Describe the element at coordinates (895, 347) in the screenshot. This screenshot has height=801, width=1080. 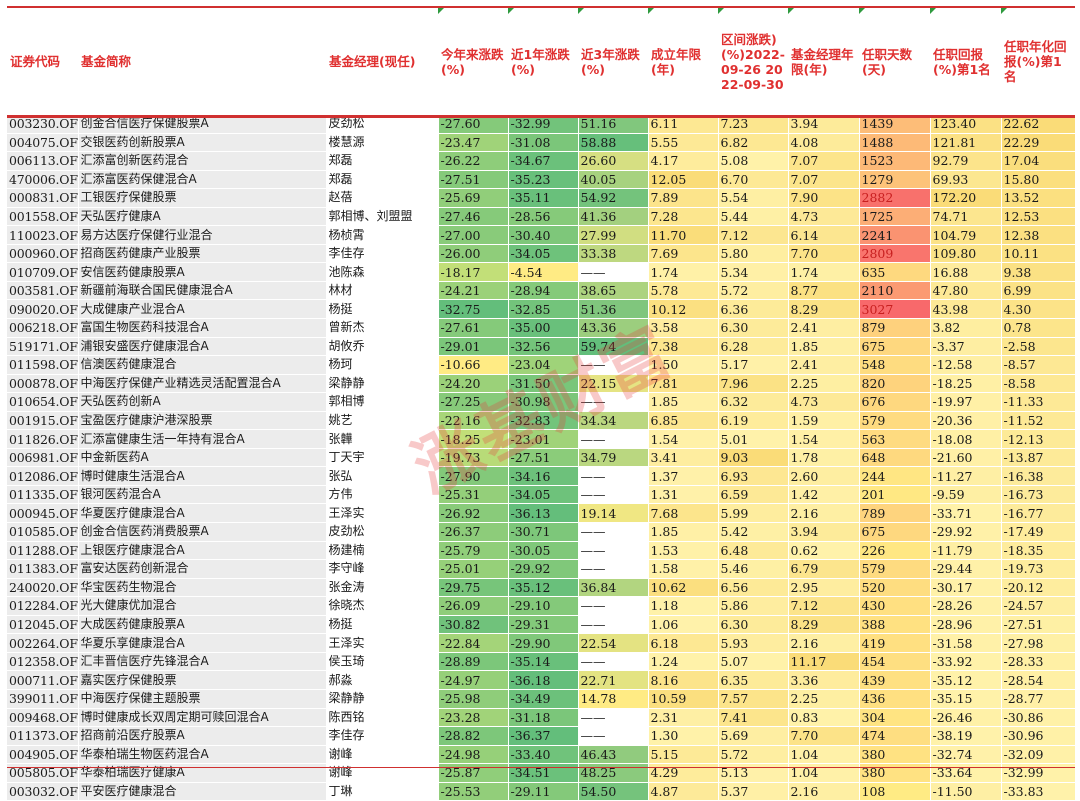
I see `cell-days: 675` at that location.